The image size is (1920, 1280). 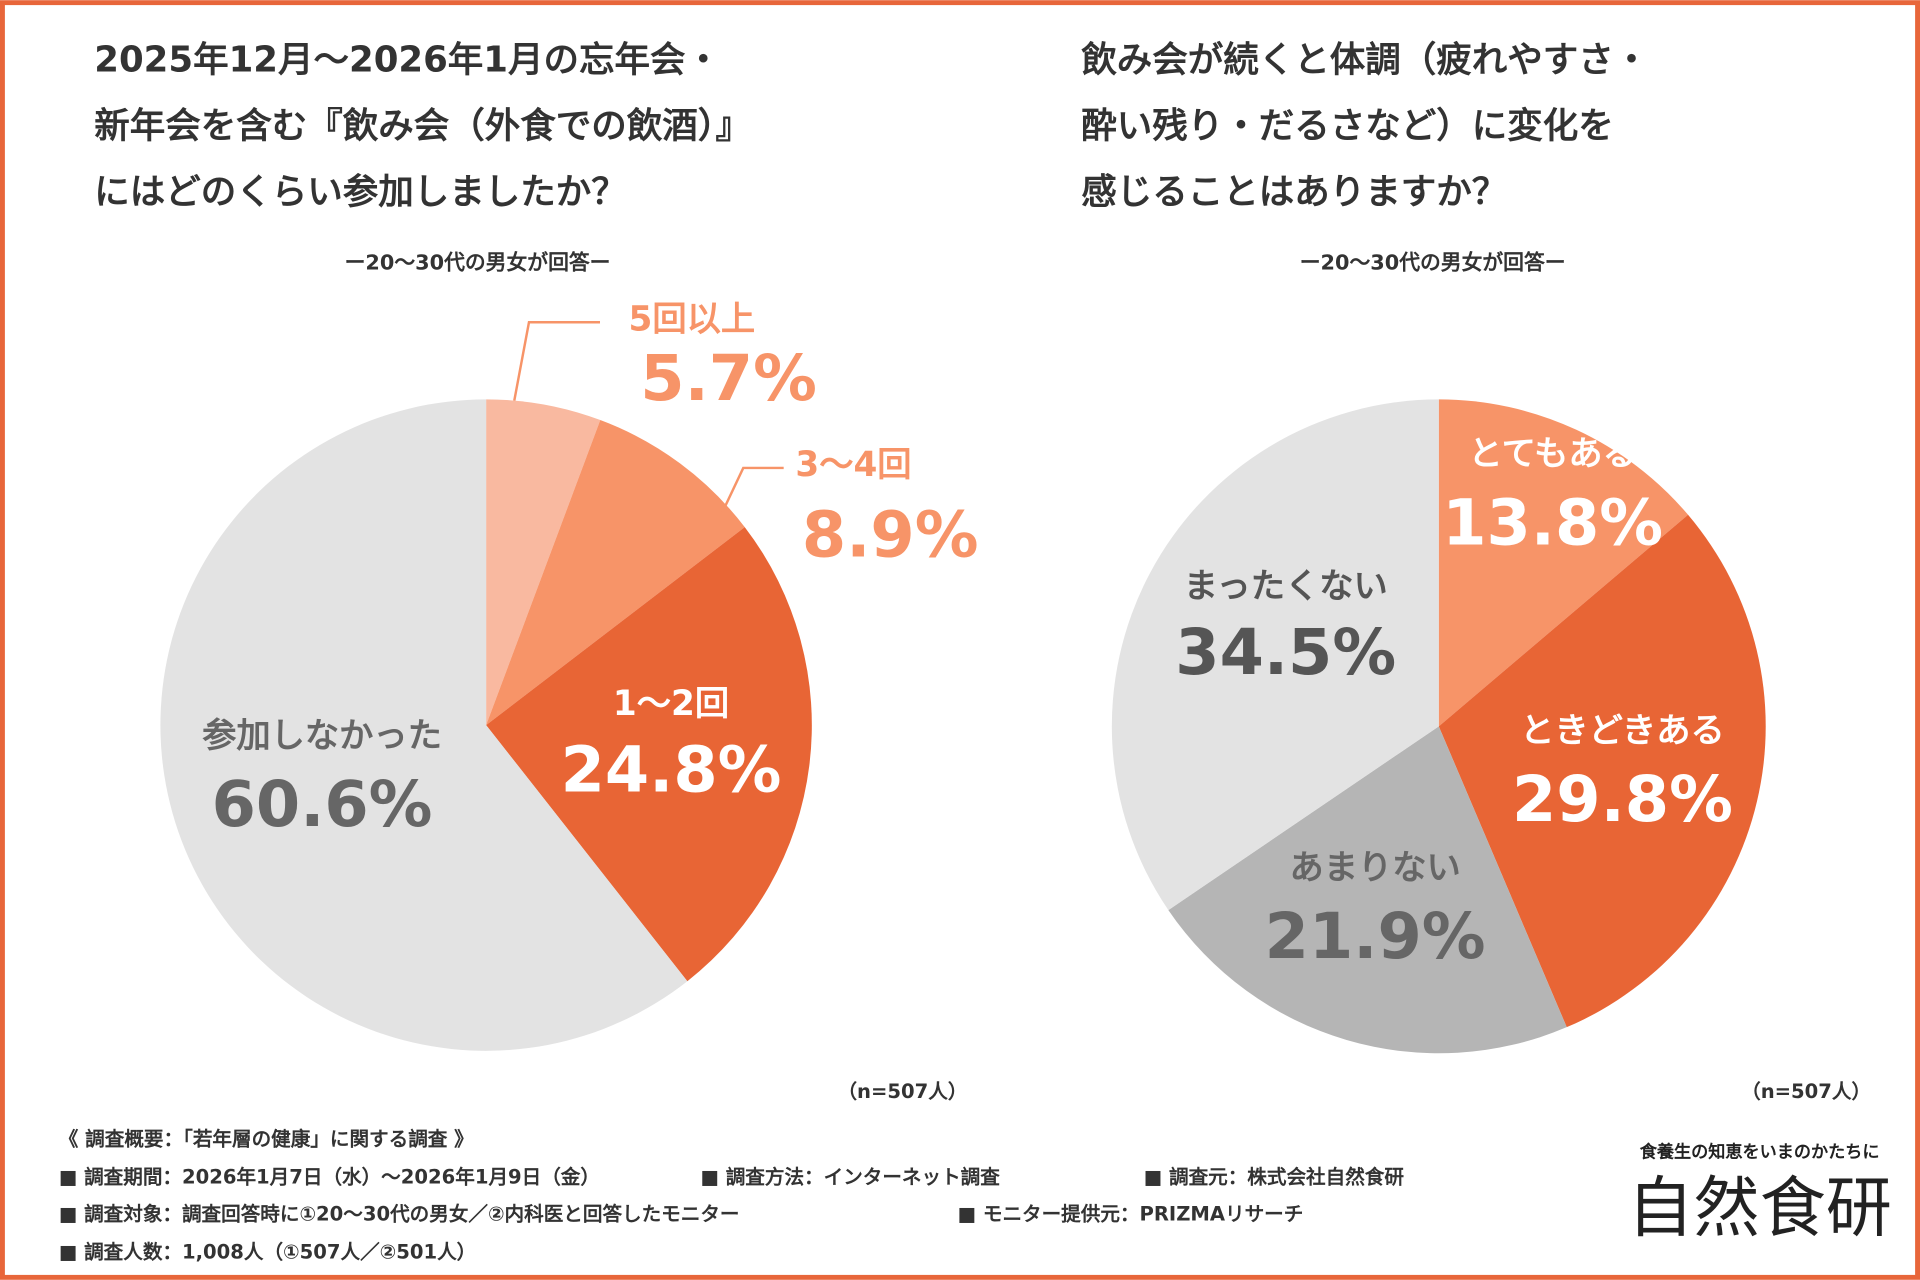 I want to click on survey-item: ■ 調査人数：1,008人（①507人／②501人）, so click(x=268, y=1251).